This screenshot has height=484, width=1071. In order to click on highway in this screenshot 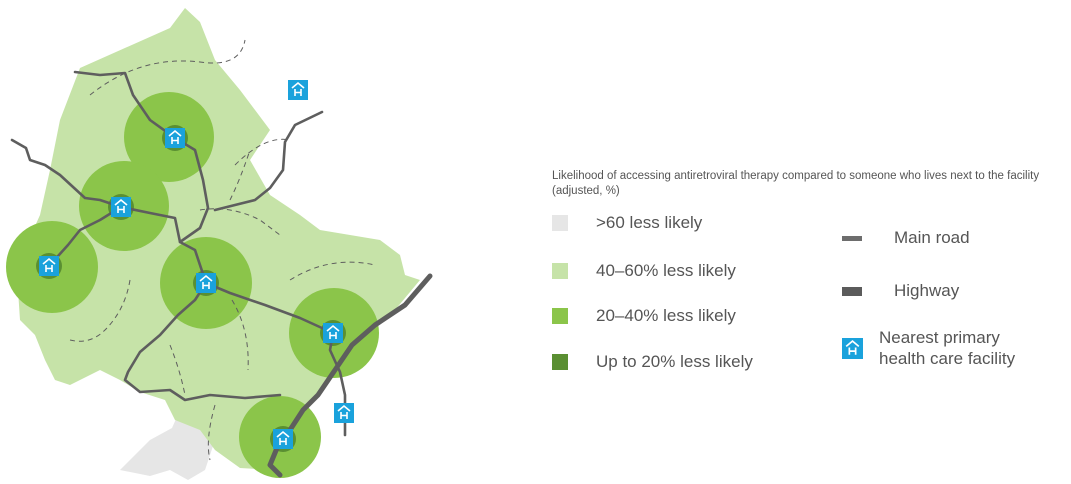, I will do `click(350, 375)`.